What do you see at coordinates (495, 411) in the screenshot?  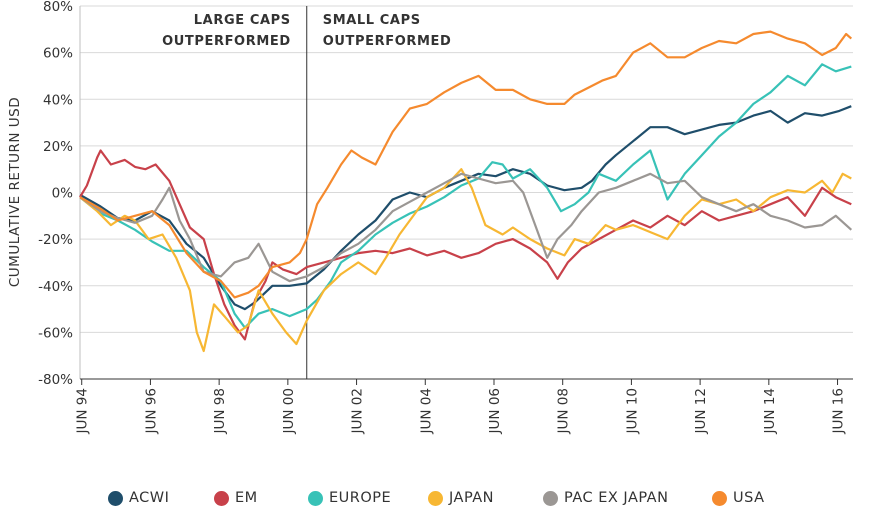 I see `x-tick-label: JUN 06` at bounding box center [495, 411].